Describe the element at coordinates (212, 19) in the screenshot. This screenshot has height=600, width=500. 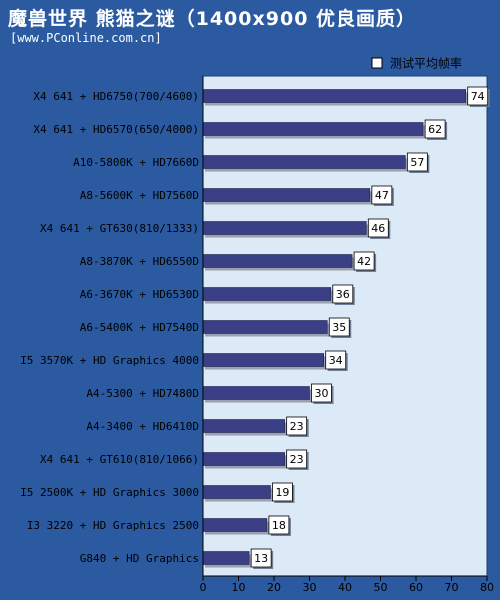
I see `chart-title: 魔兽世界 熊猫之谜（1400x900 优良画质）` at that location.